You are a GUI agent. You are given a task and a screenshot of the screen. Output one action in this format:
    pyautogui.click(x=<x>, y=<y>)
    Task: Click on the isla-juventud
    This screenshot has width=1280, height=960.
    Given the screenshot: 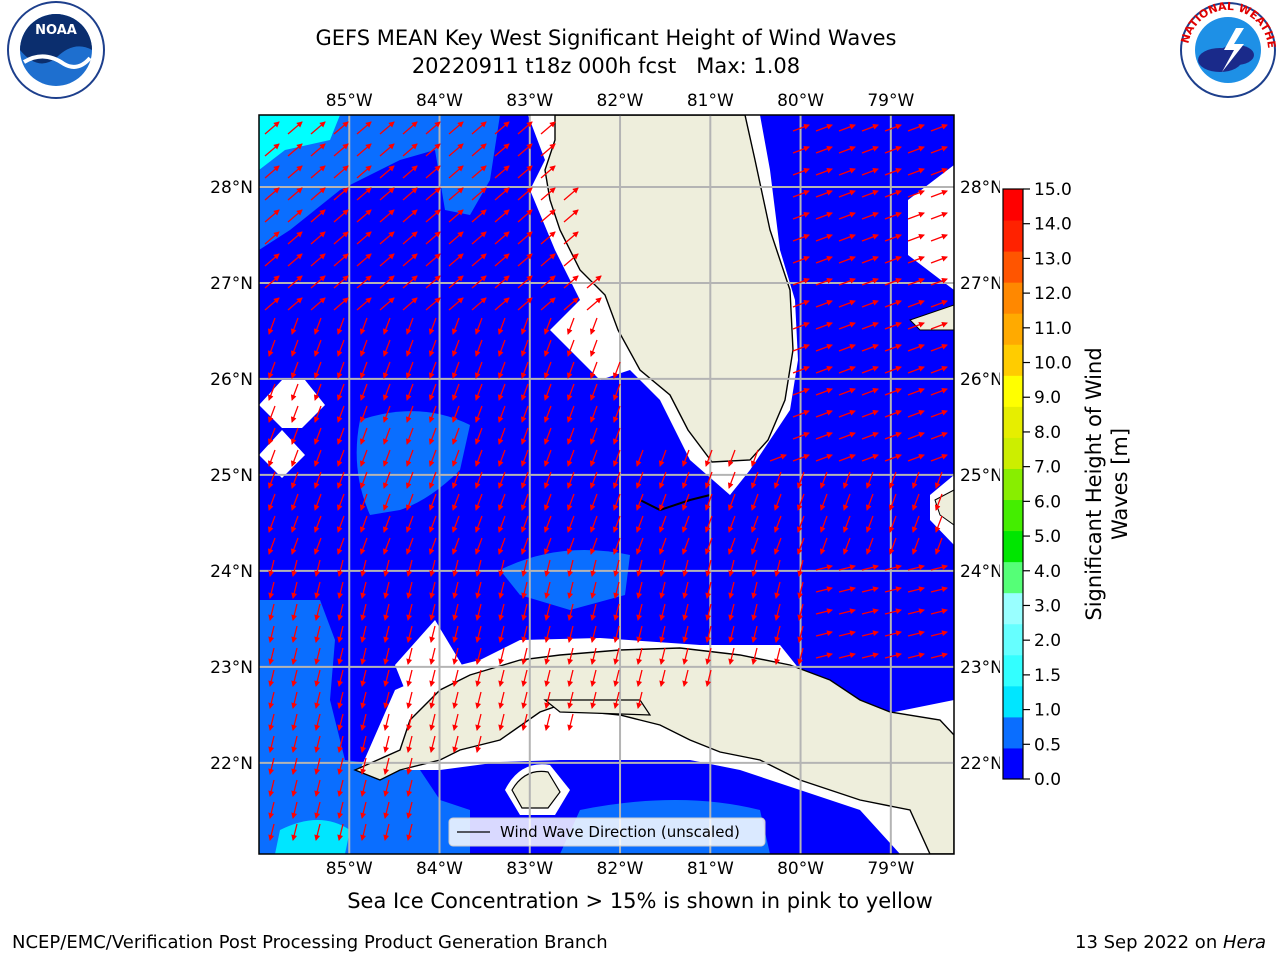 What is the action you would take?
    pyautogui.click(x=536, y=789)
    